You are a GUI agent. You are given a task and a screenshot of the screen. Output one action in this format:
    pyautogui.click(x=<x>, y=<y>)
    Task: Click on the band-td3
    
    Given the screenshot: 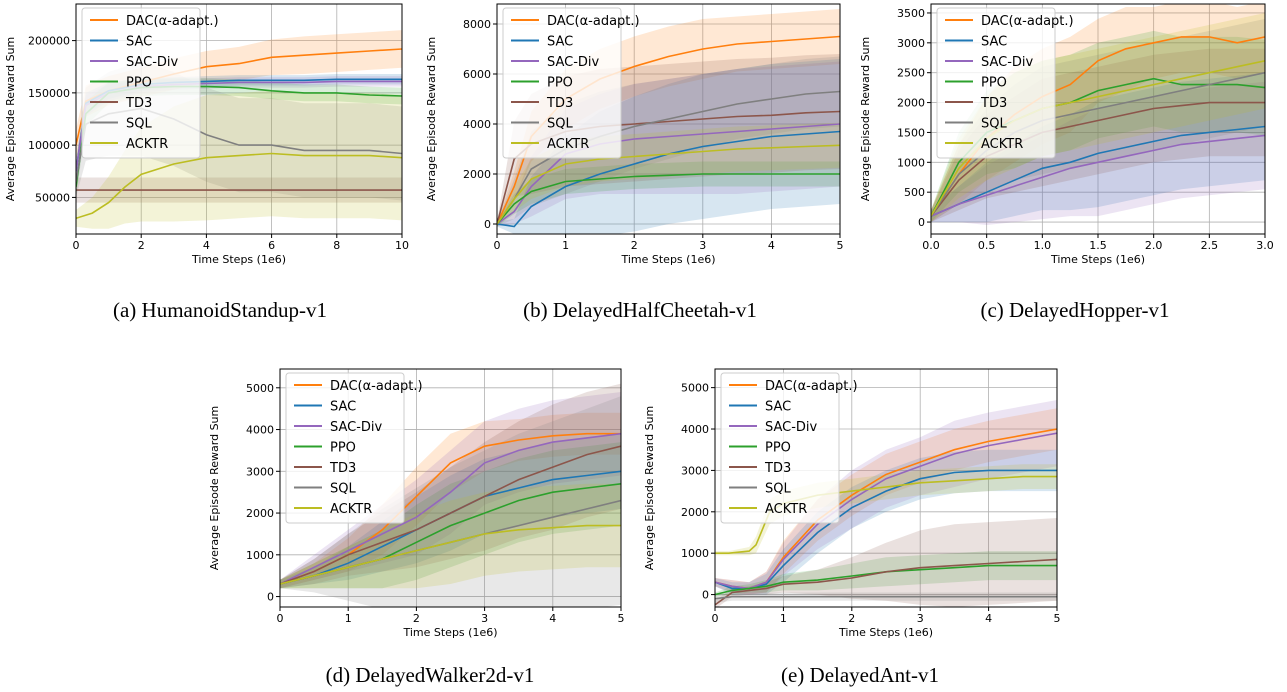 What is the action you would take?
    pyautogui.click(x=886, y=562)
    